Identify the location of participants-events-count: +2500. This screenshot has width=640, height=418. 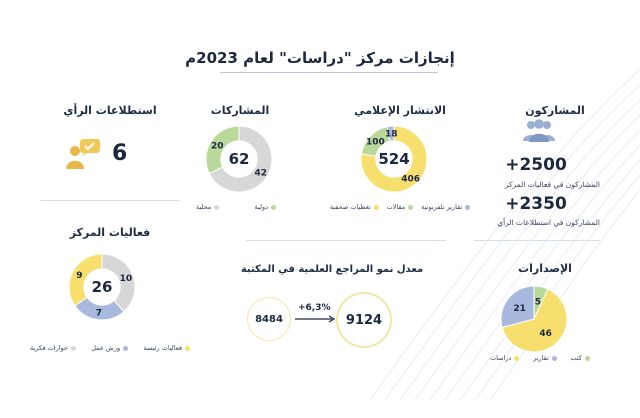
(536, 165).